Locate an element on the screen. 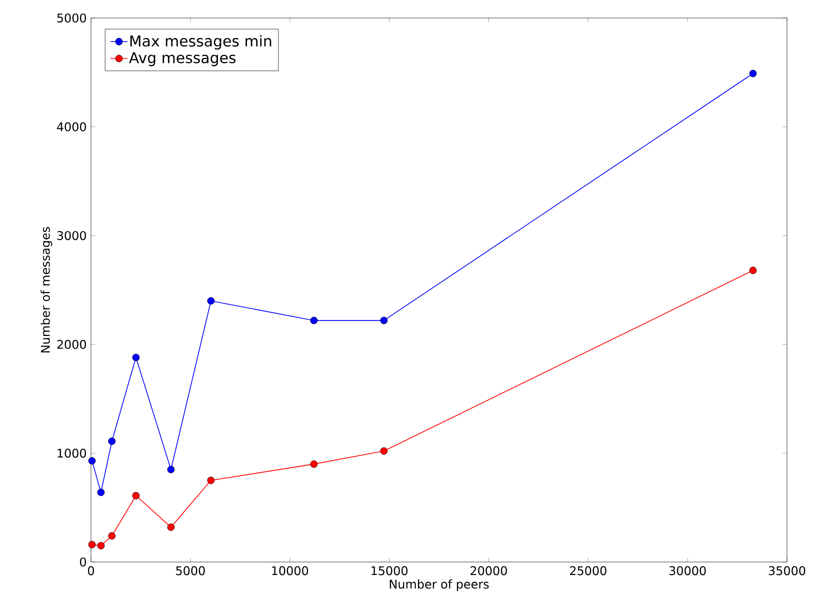 This screenshot has width=818, height=608. legend-label: Max messages min is located at coordinates (201, 42).